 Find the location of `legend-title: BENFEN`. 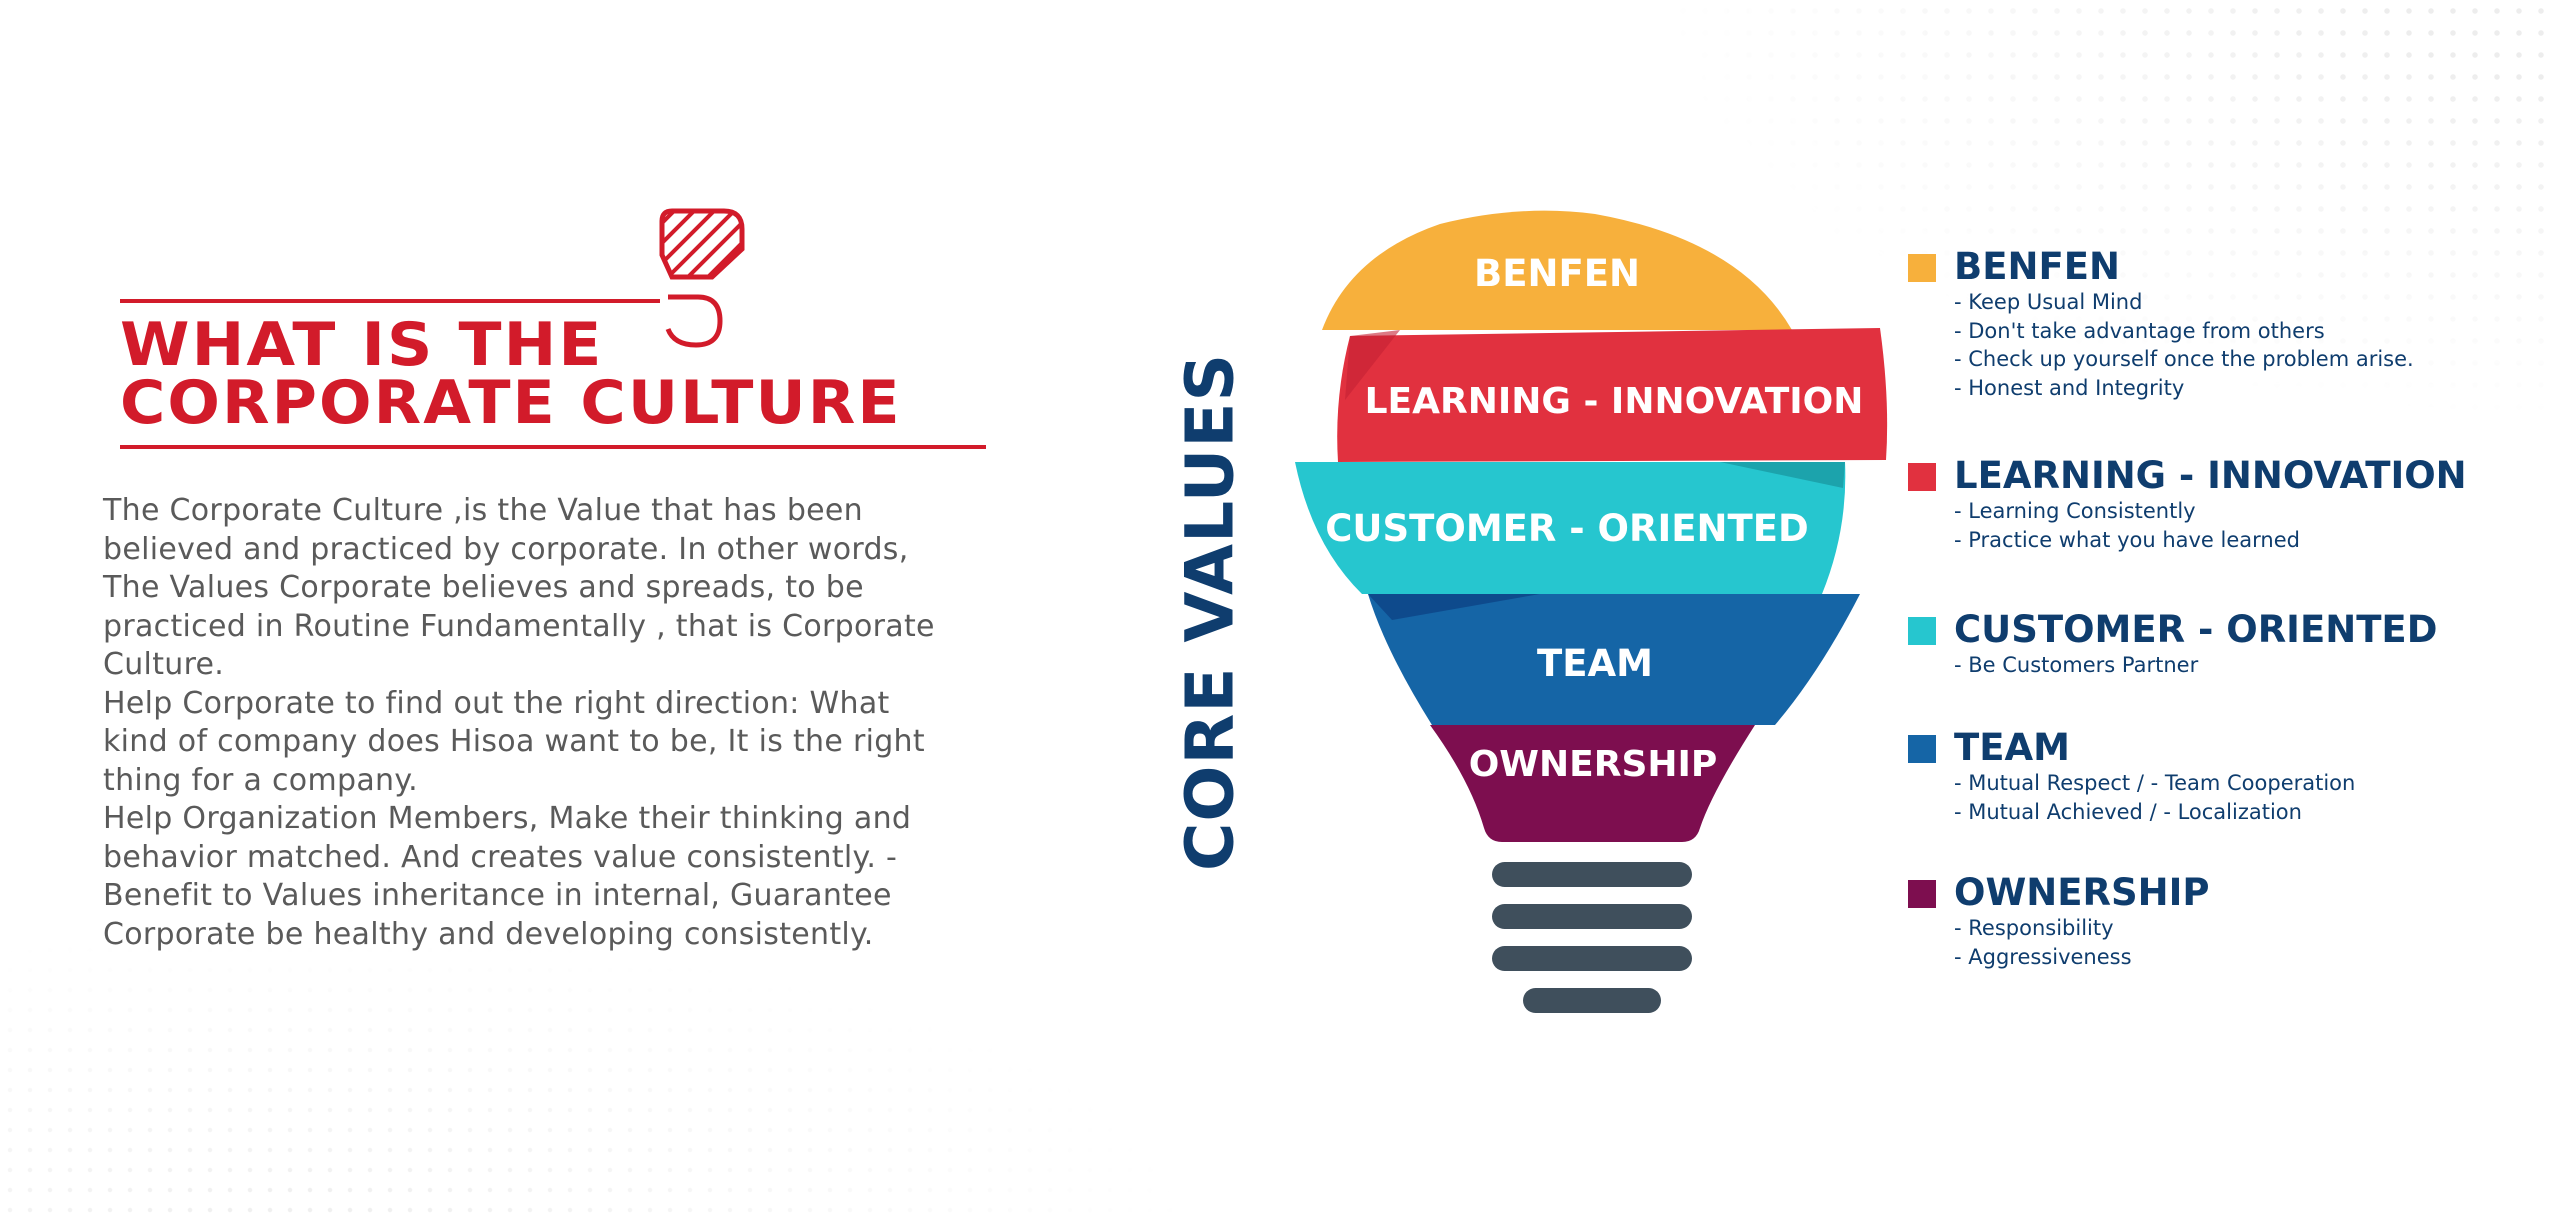

legend-title: BENFEN is located at coordinates (2037, 266).